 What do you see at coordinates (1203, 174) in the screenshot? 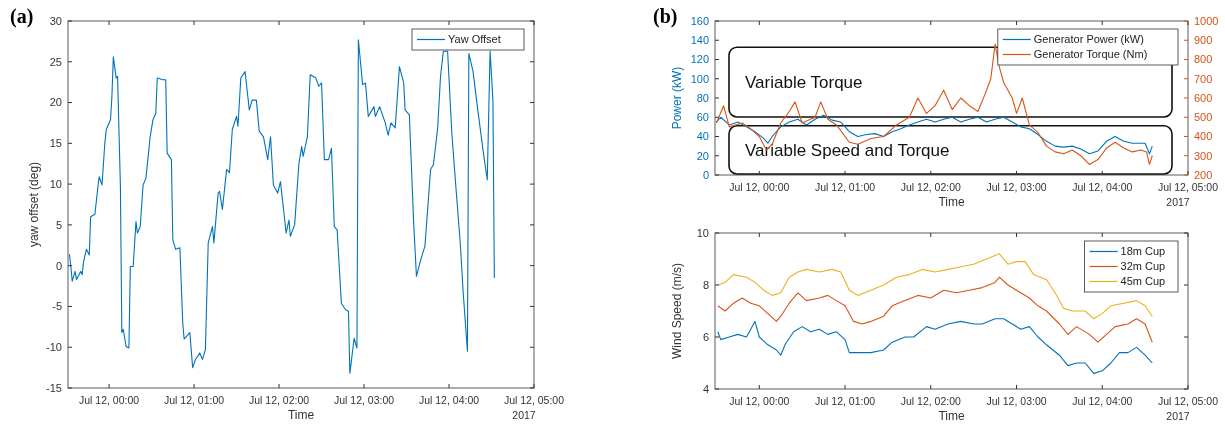
I see `y2-tick-label: 200` at bounding box center [1203, 174].